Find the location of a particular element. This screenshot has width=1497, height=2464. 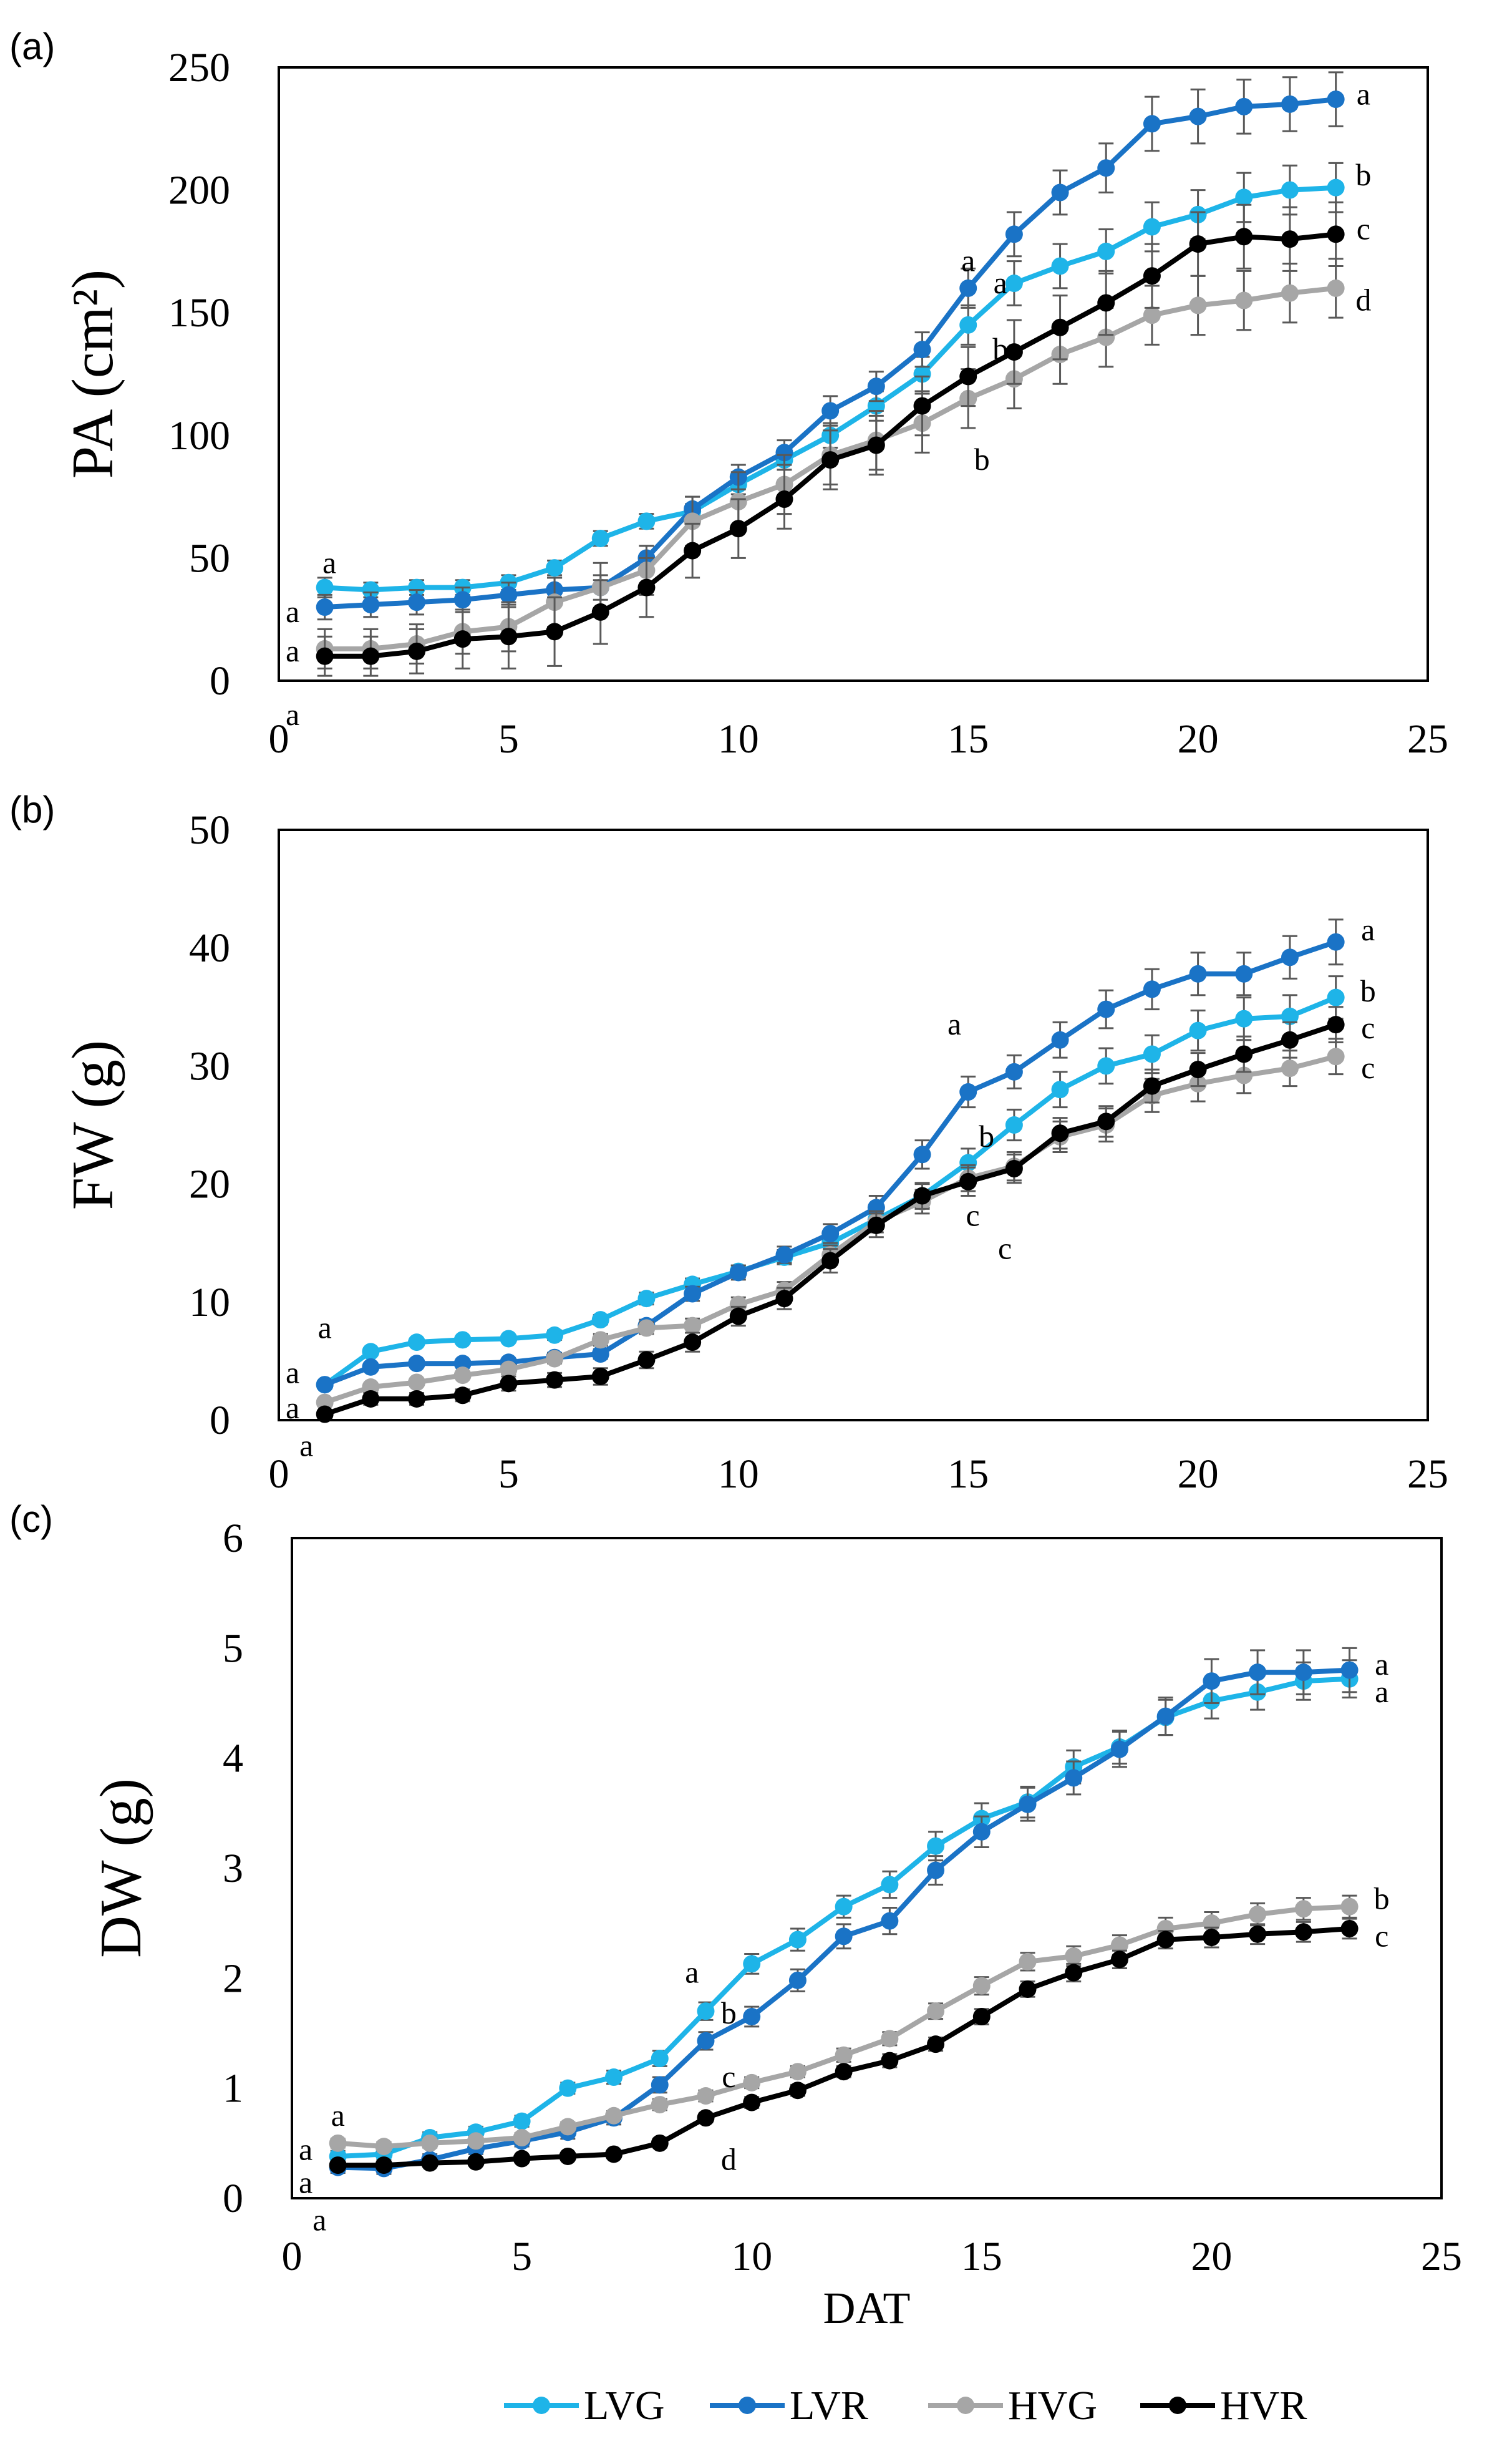

legend-label: LVG is located at coordinates (624, 2405).